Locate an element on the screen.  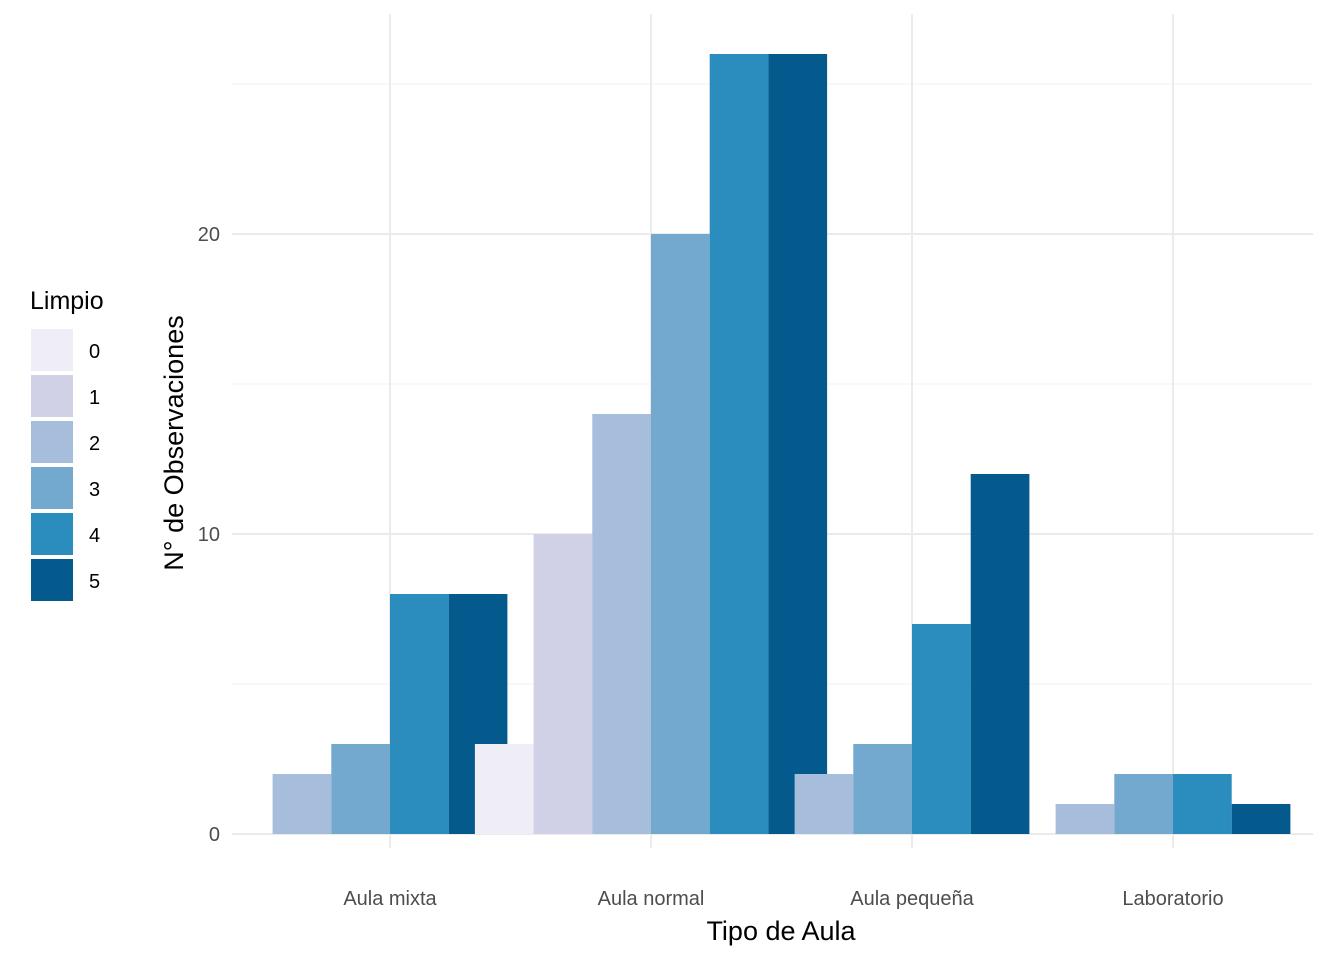
x-tick-label: Aula pequeña is located at coordinates (912, 899).